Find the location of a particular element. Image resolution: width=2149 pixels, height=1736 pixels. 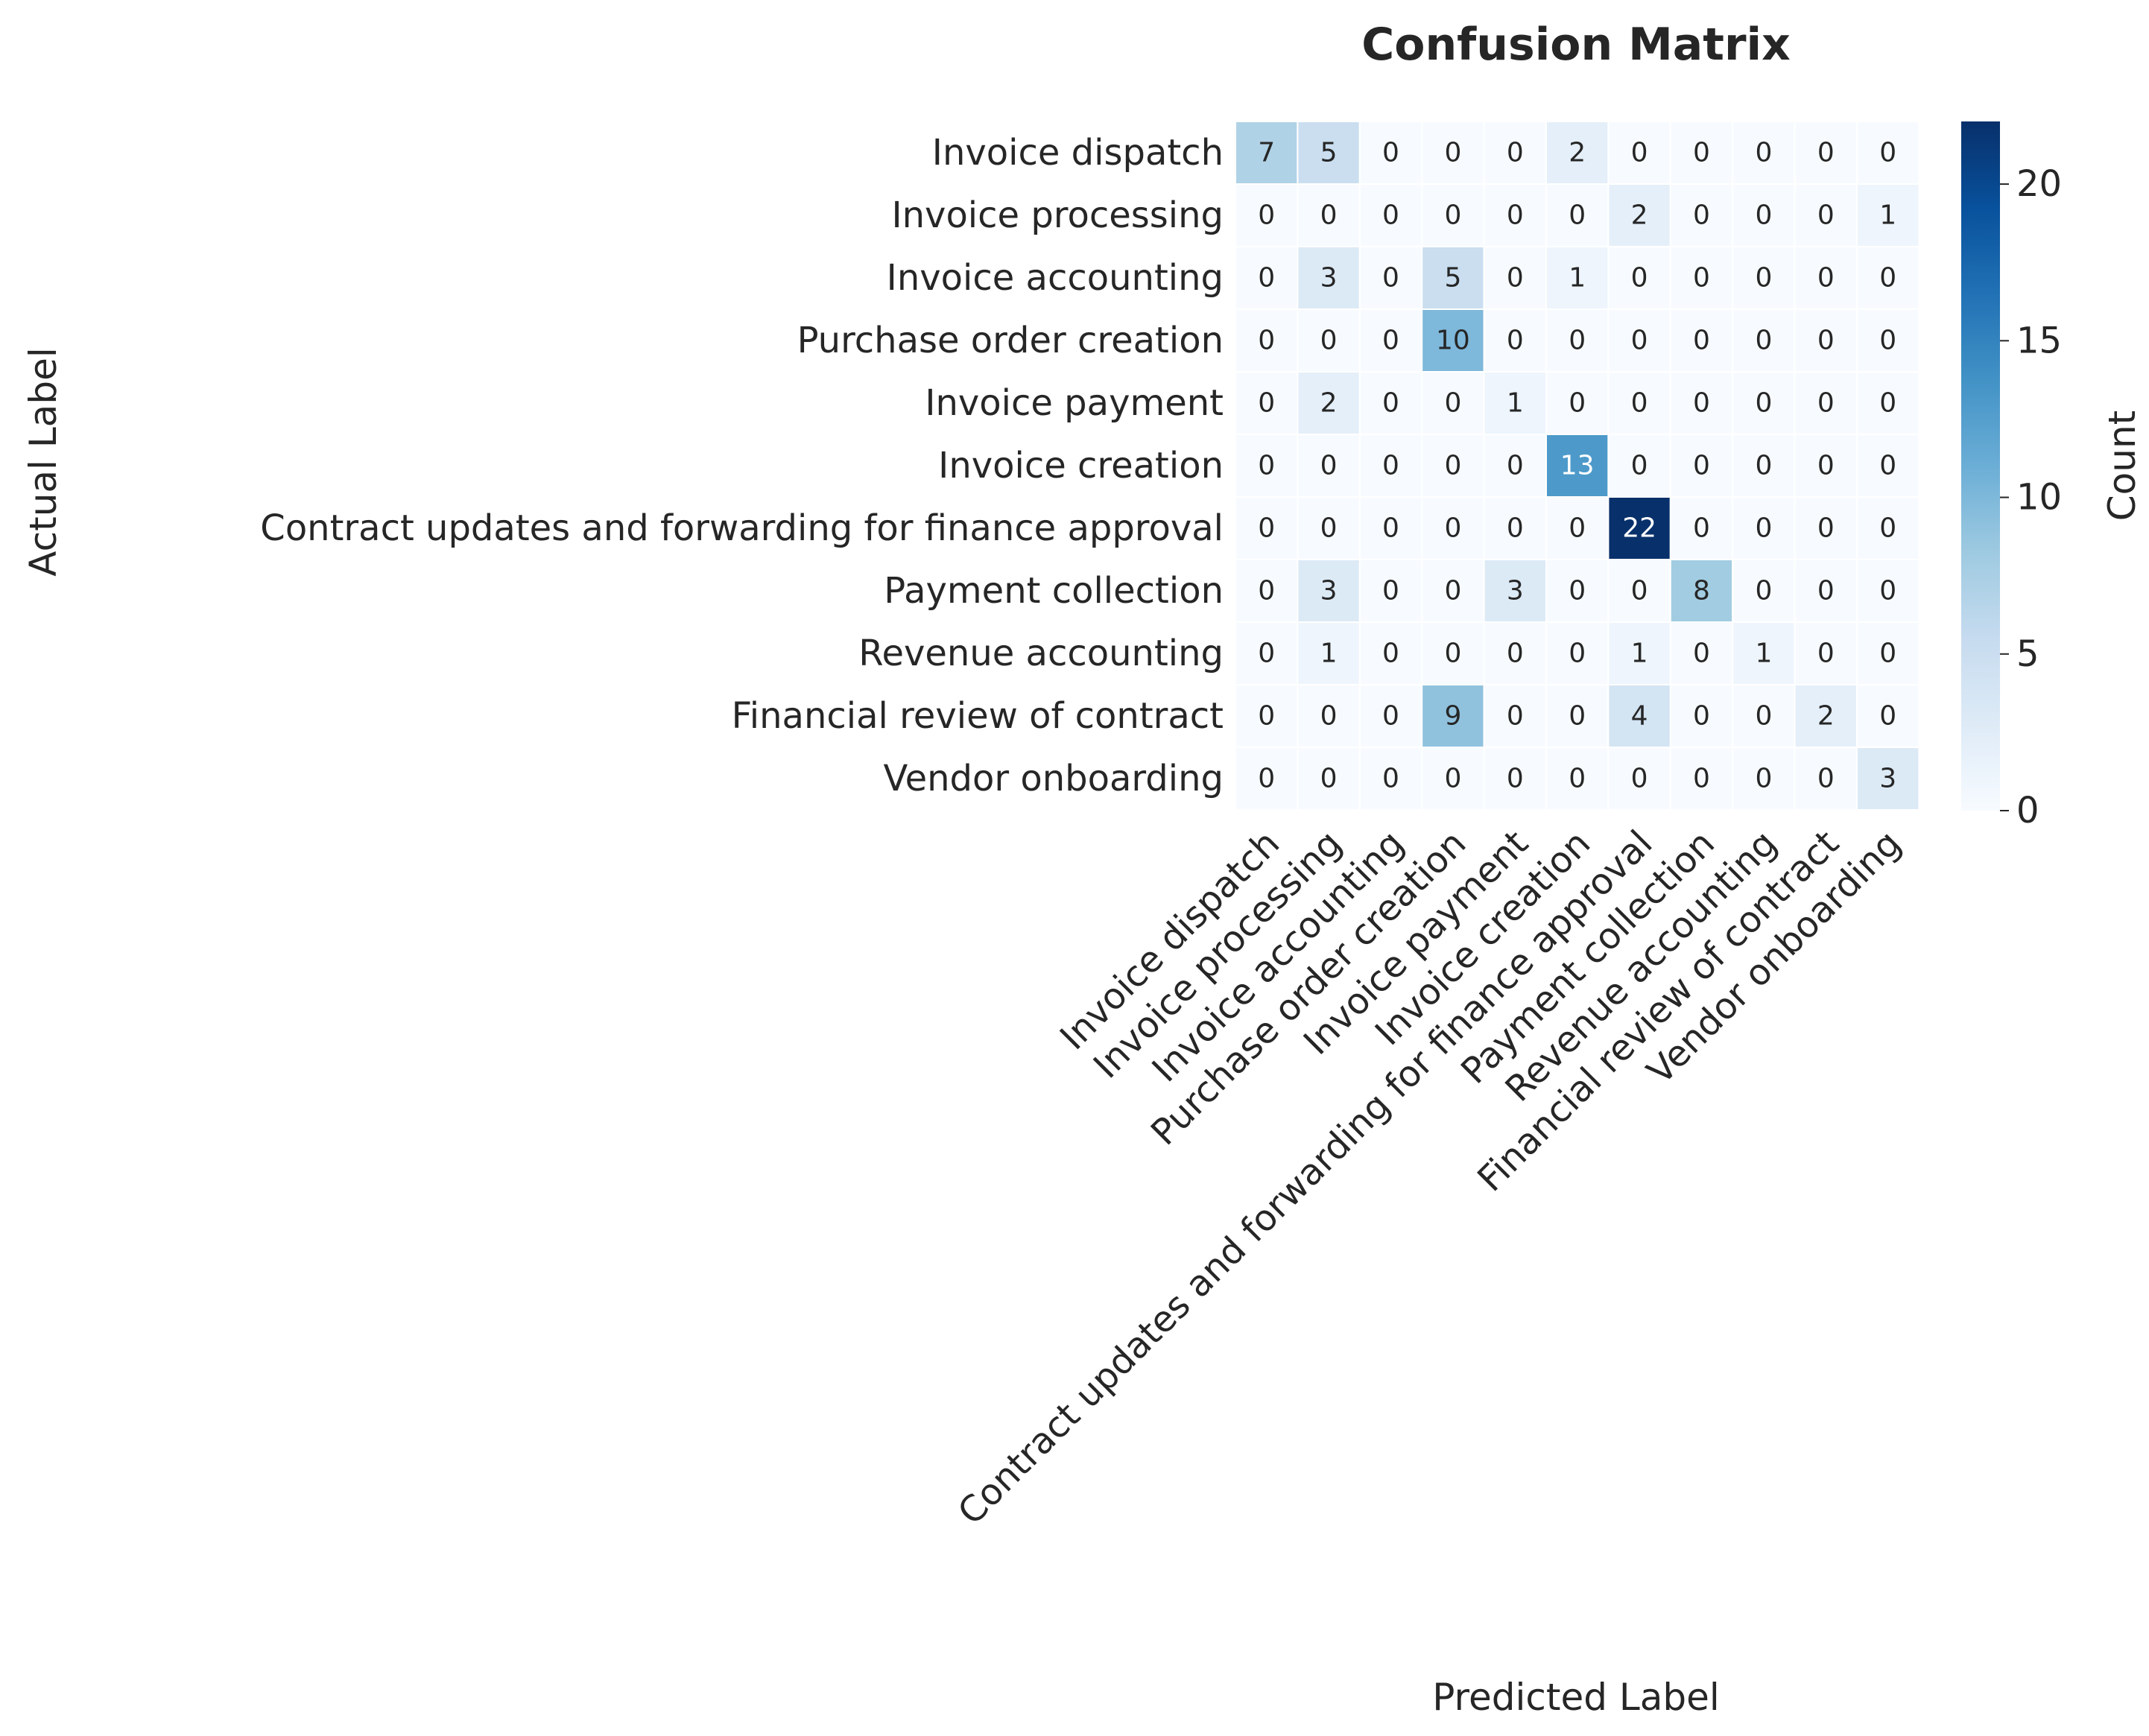

cell-value-label: 7 is located at coordinates (1266, 153).